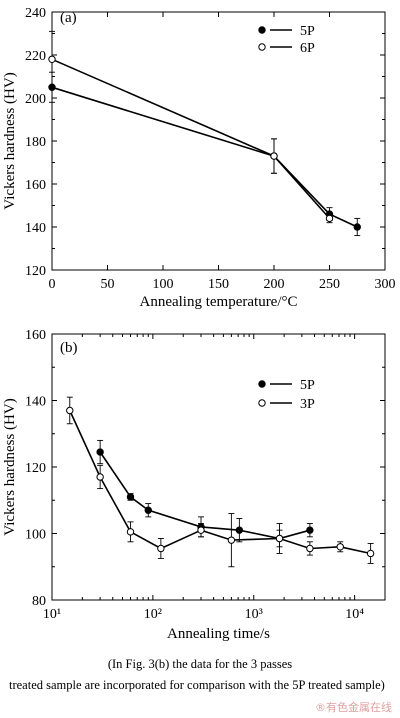 This screenshot has width=400, height=718. What do you see at coordinates (35, 99) in the screenshot?
I see `y-tick-label: 200` at bounding box center [35, 99].